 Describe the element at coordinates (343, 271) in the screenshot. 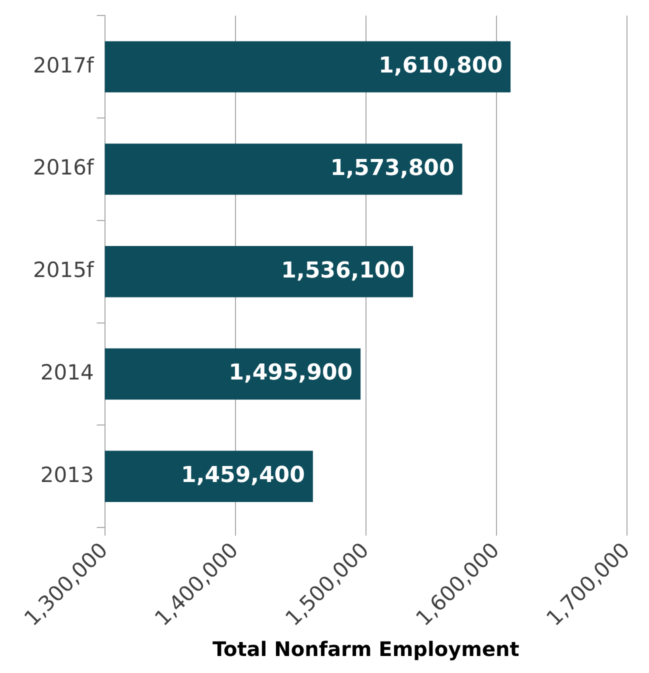

I see `data-label: 1,536,100` at that location.